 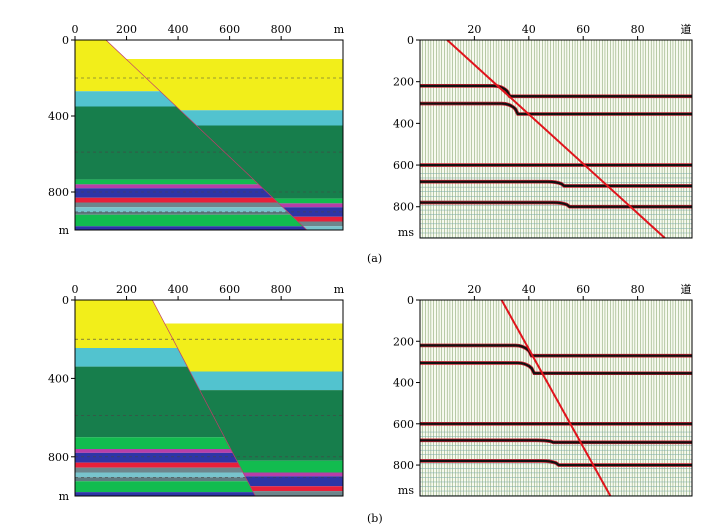 What do you see at coordinates (403, 341) in the screenshot?
I see `seismic-y-tick-label: 200` at bounding box center [403, 341].